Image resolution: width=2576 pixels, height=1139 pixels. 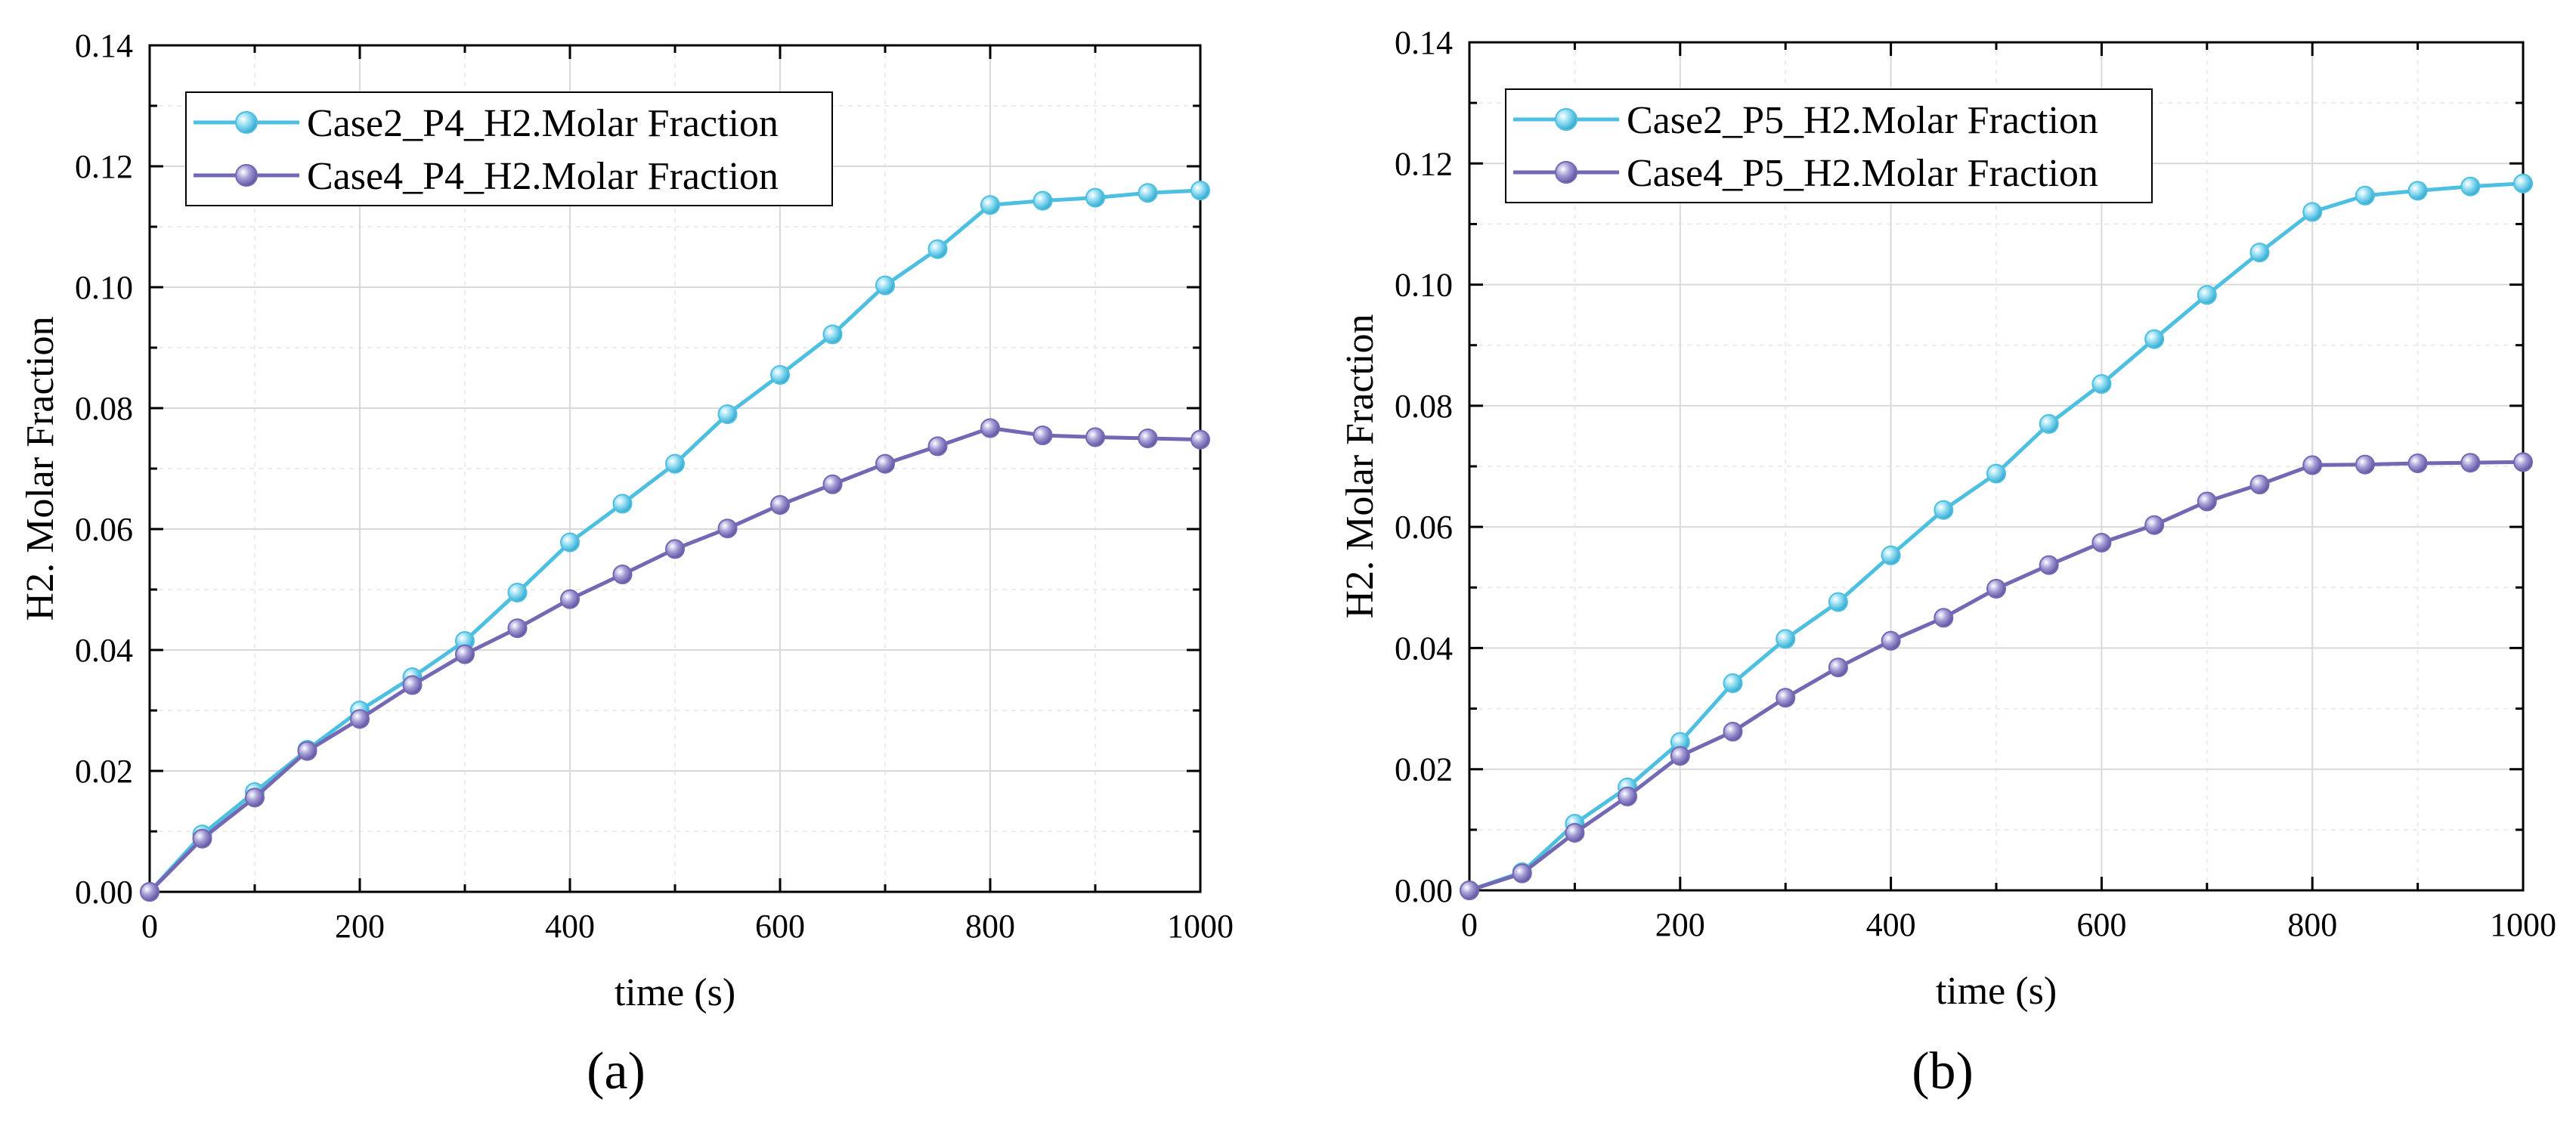 What do you see at coordinates (1424, 285) in the screenshot?
I see `y-tick-label: 0.10` at bounding box center [1424, 285].